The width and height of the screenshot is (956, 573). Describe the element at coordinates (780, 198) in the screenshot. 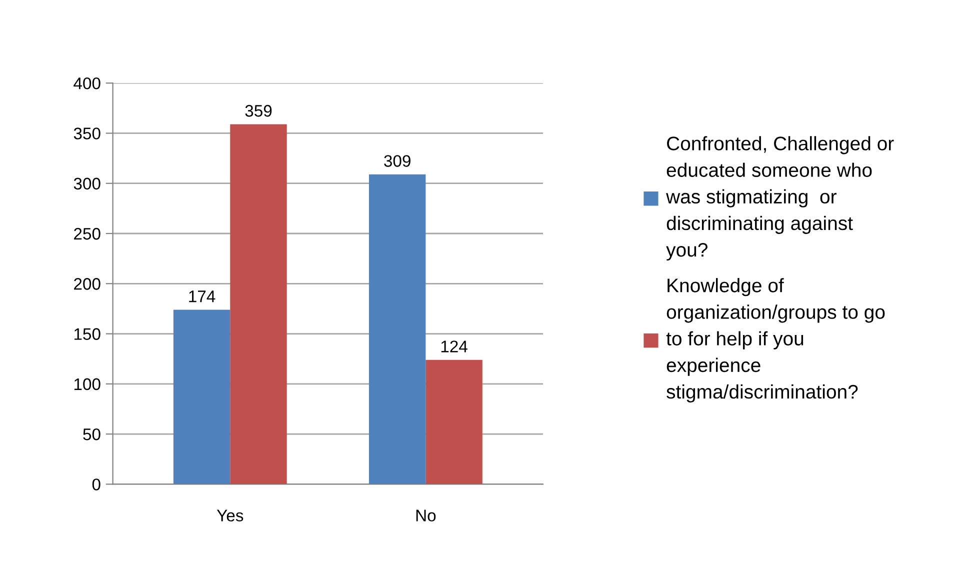

I see `legend-label: Confronted, Challenged or educated someone who was stigmatizing or discriminating against you?` at that location.